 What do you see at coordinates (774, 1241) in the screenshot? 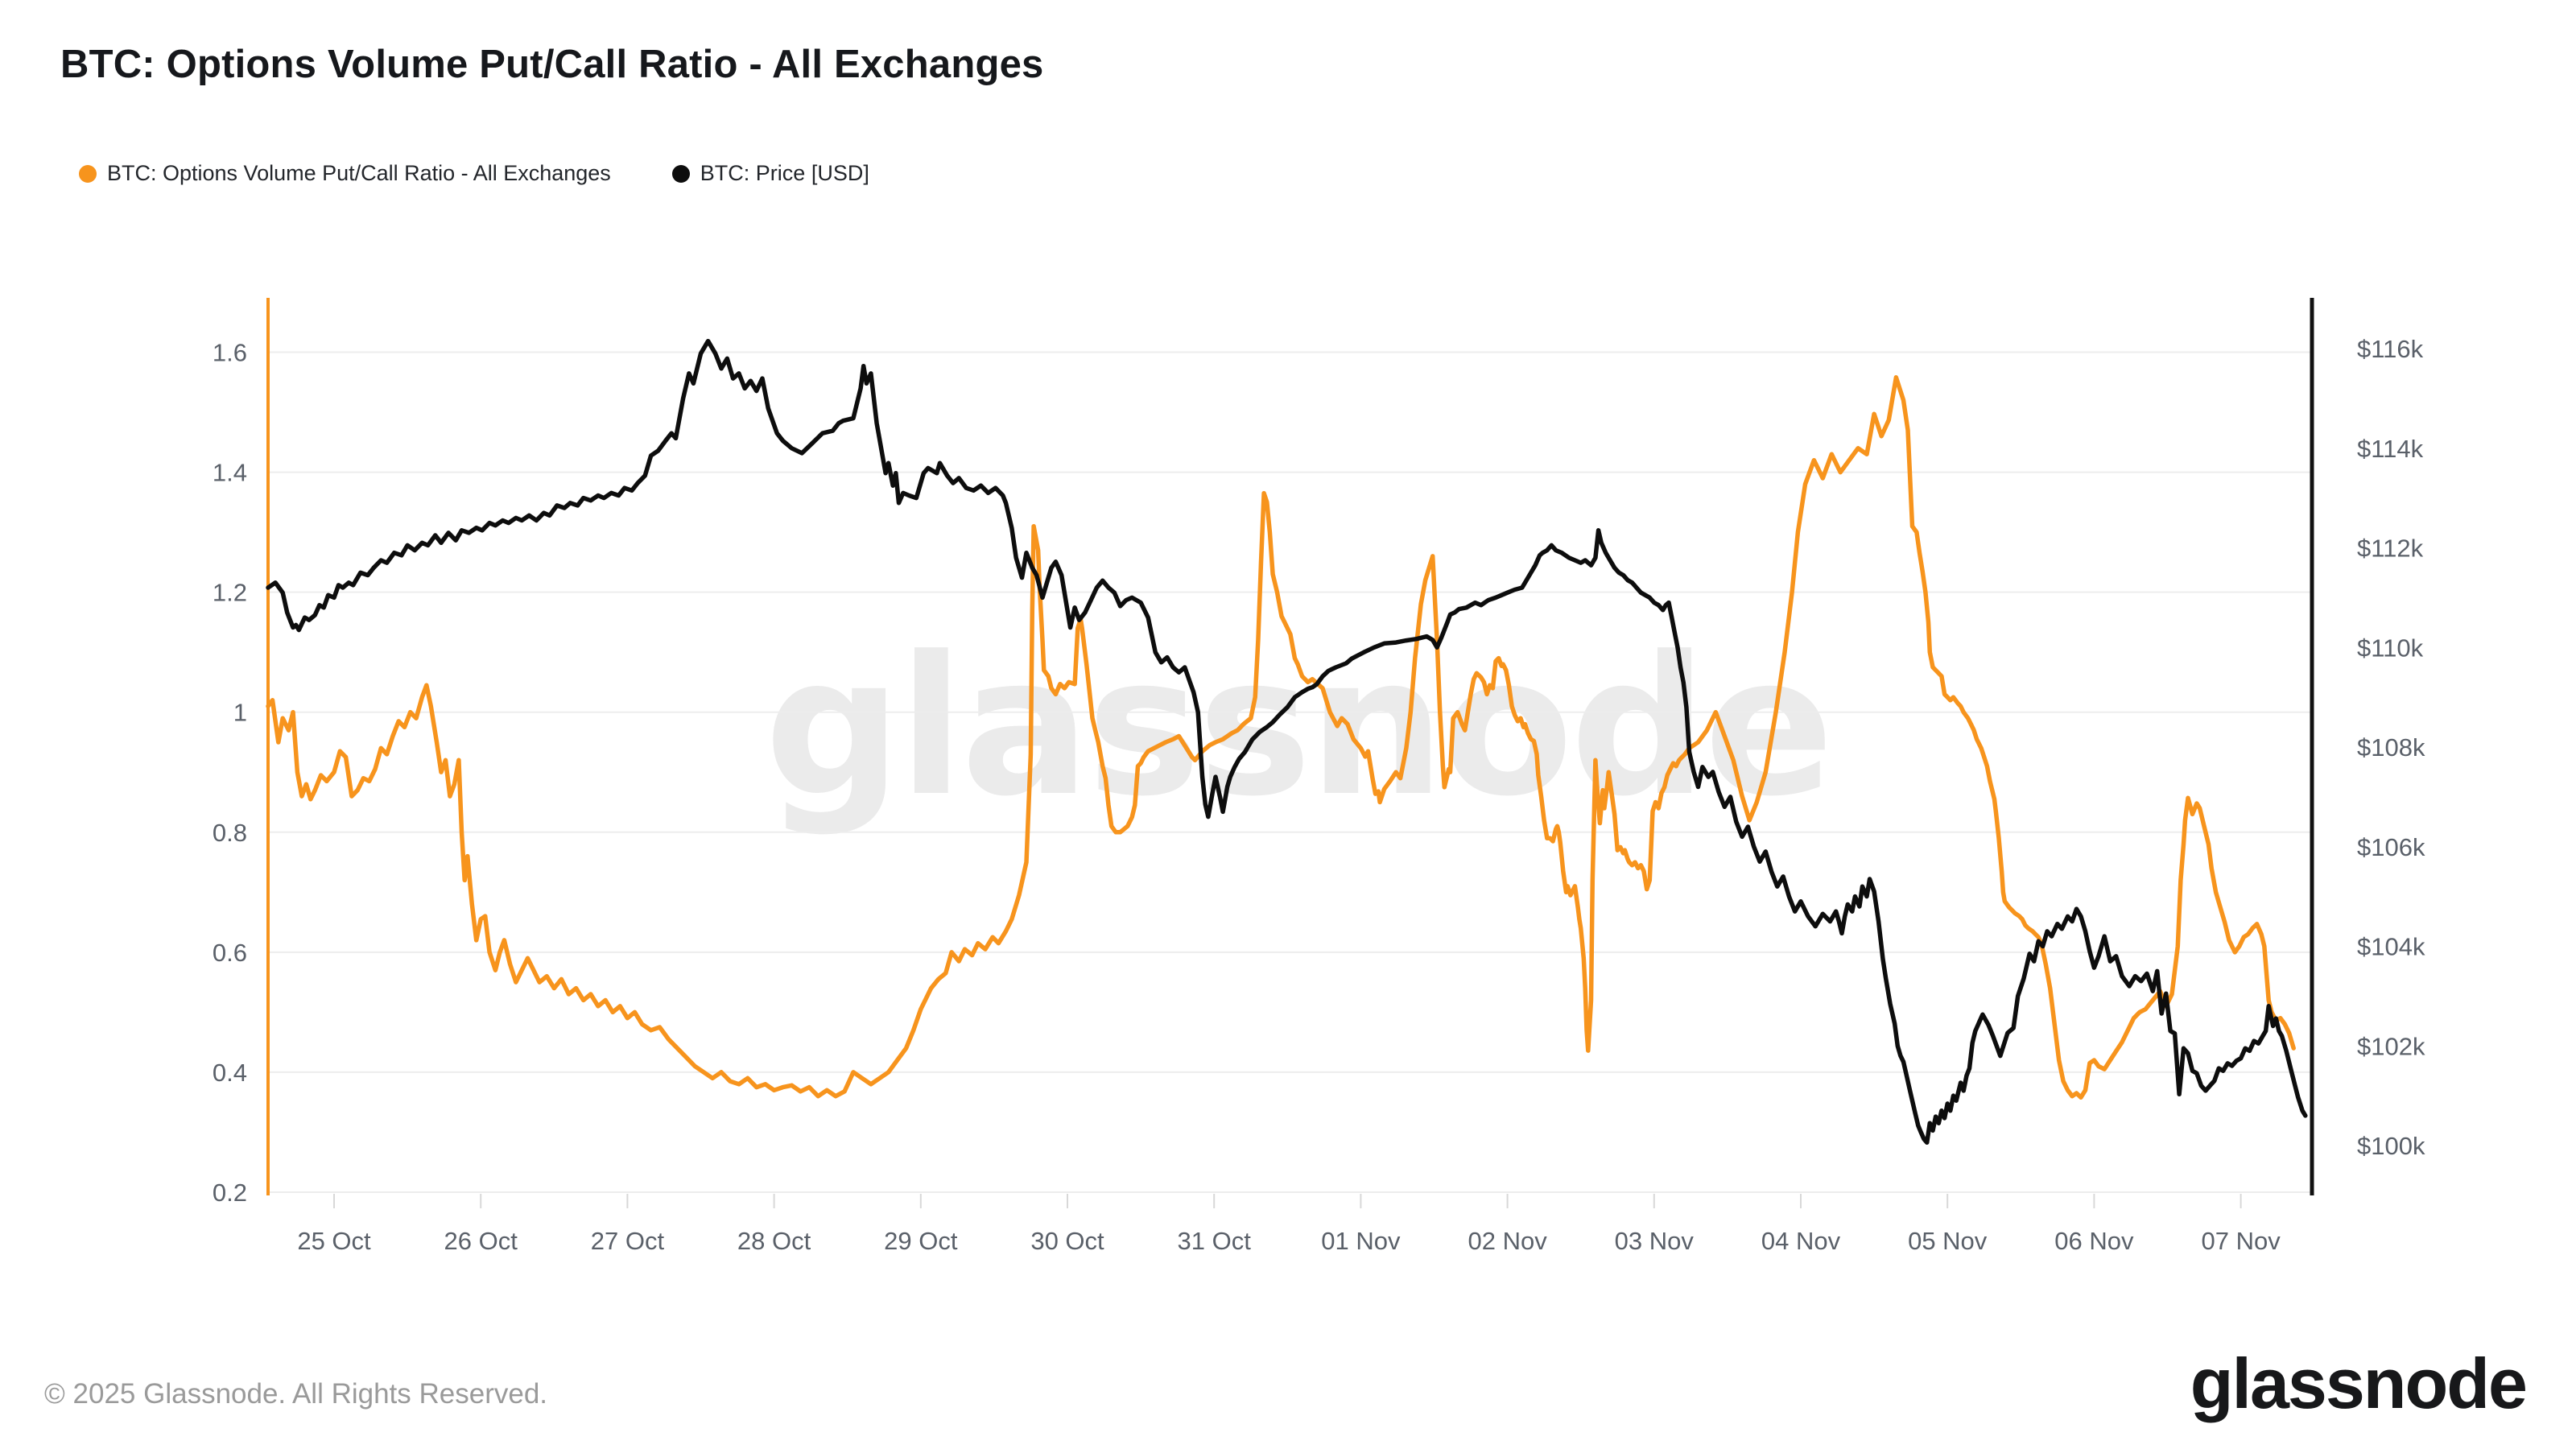
I see `date-tick-label: 28 Oct` at bounding box center [774, 1241].